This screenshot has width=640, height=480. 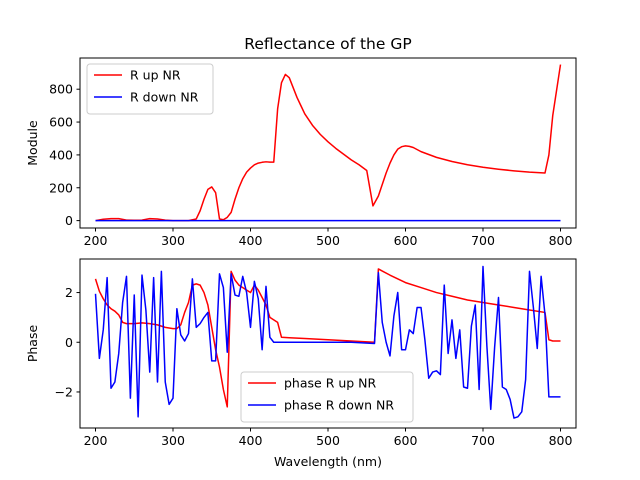 What do you see at coordinates (32, 143) in the screenshot?
I see `y-axis-label: Module` at bounding box center [32, 143].